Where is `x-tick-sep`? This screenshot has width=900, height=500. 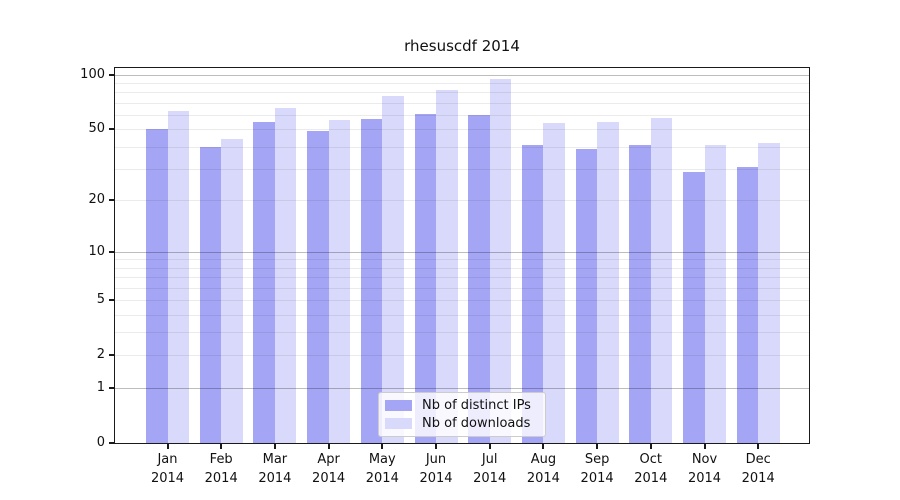
x-tick-sep is located at coordinates (597, 446).